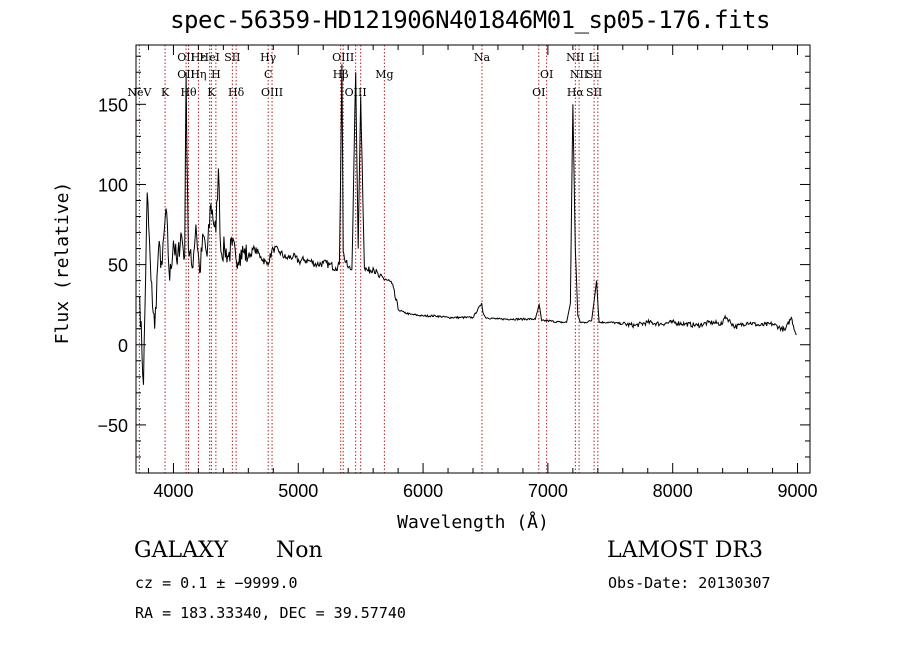 Image resolution: width=900 pixels, height=649 pixels. I want to click on x-tick-label: 4000, so click(173, 491).